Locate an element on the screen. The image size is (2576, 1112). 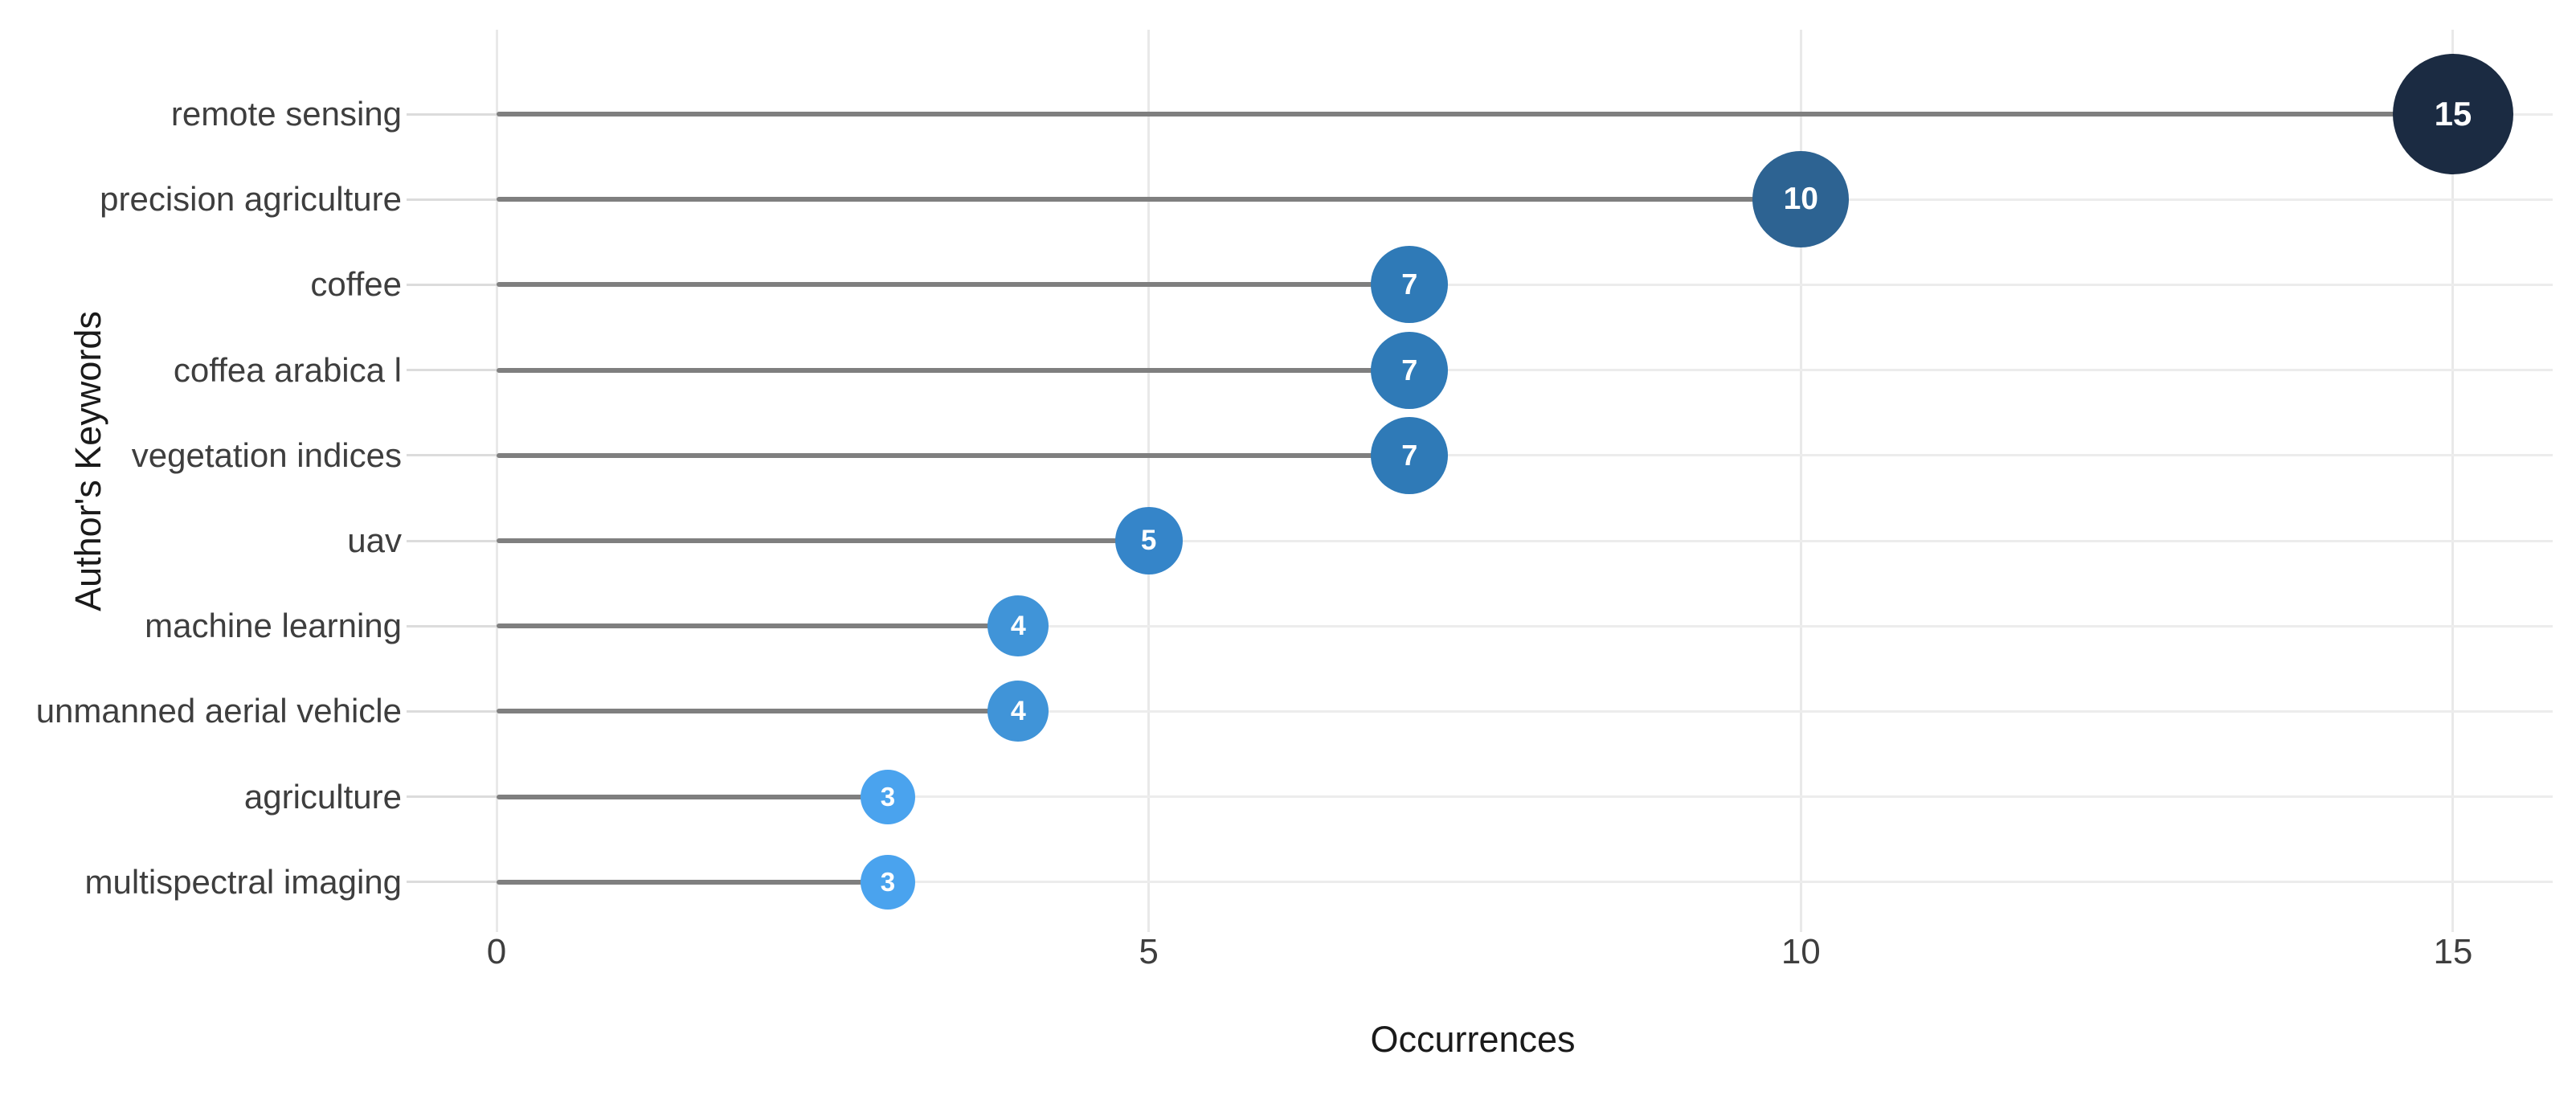
x-axis-title: Occurrences is located at coordinates (1473, 1039).